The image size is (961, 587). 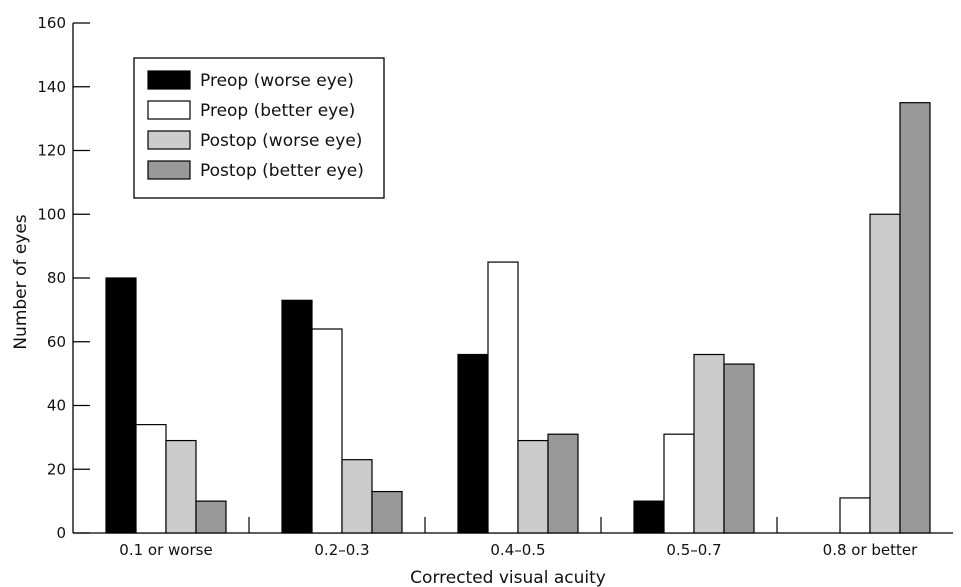 What do you see at coordinates (277, 81) in the screenshot?
I see `legend-label-1: Preop (worse eye)` at bounding box center [277, 81].